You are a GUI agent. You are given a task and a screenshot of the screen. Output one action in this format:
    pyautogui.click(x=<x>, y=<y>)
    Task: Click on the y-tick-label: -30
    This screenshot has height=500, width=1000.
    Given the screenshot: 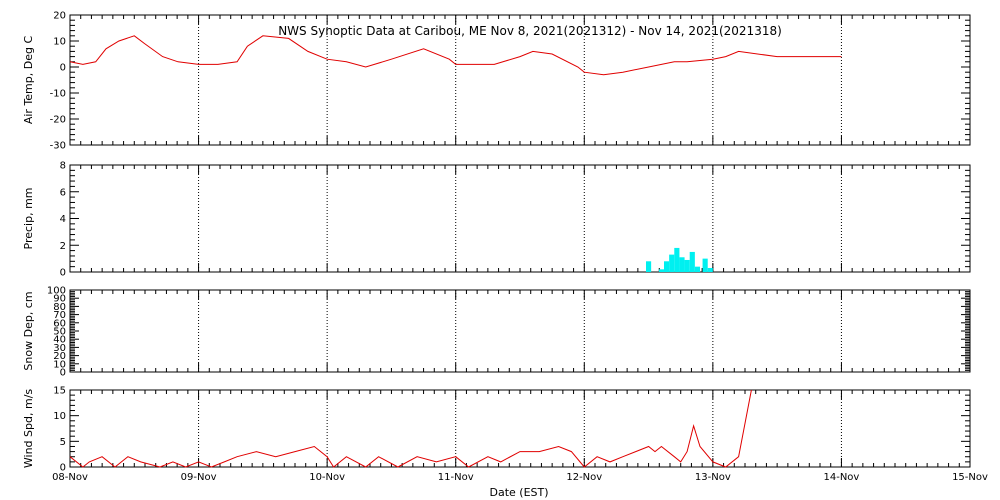 What is the action you would take?
    pyautogui.click(x=58, y=146)
    